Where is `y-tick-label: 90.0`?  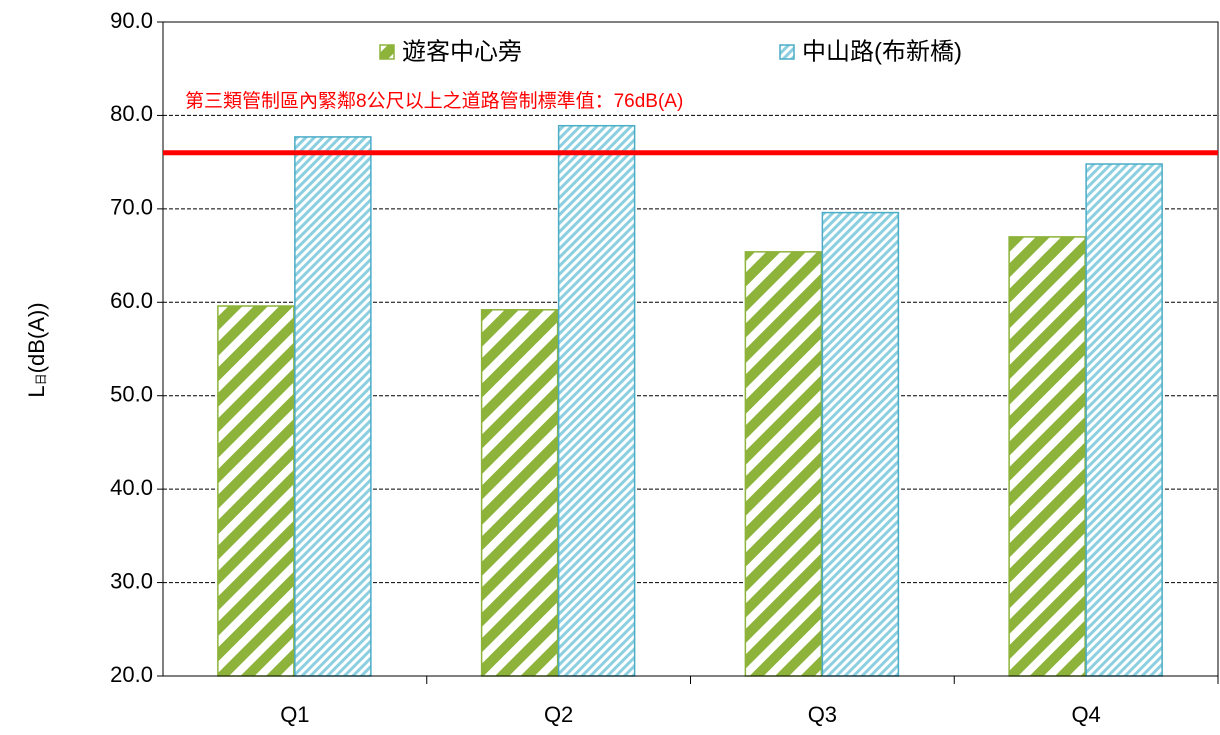 y-tick-label: 90.0 is located at coordinates (131, 20).